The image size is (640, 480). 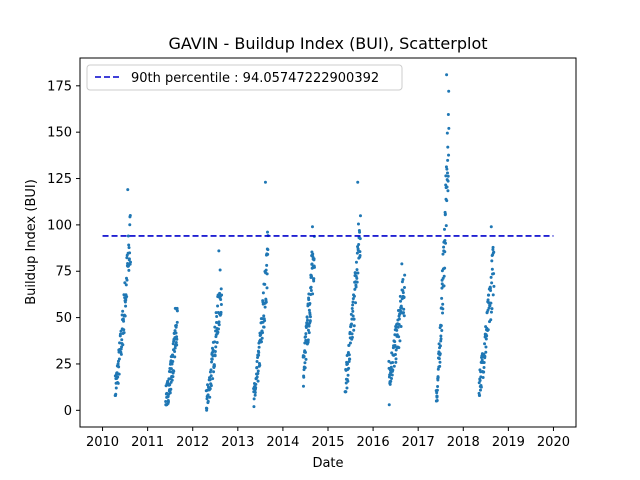 I want to click on x-tick-label: 2017, so click(x=418, y=442).